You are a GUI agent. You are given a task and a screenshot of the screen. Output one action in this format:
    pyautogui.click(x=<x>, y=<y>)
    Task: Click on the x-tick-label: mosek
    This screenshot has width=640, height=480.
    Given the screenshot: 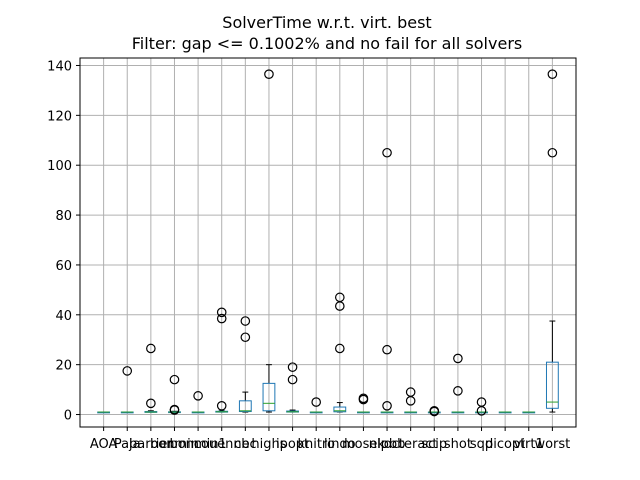 What is the action you would take?
    pyautogui.click(x=363, y=444)
    